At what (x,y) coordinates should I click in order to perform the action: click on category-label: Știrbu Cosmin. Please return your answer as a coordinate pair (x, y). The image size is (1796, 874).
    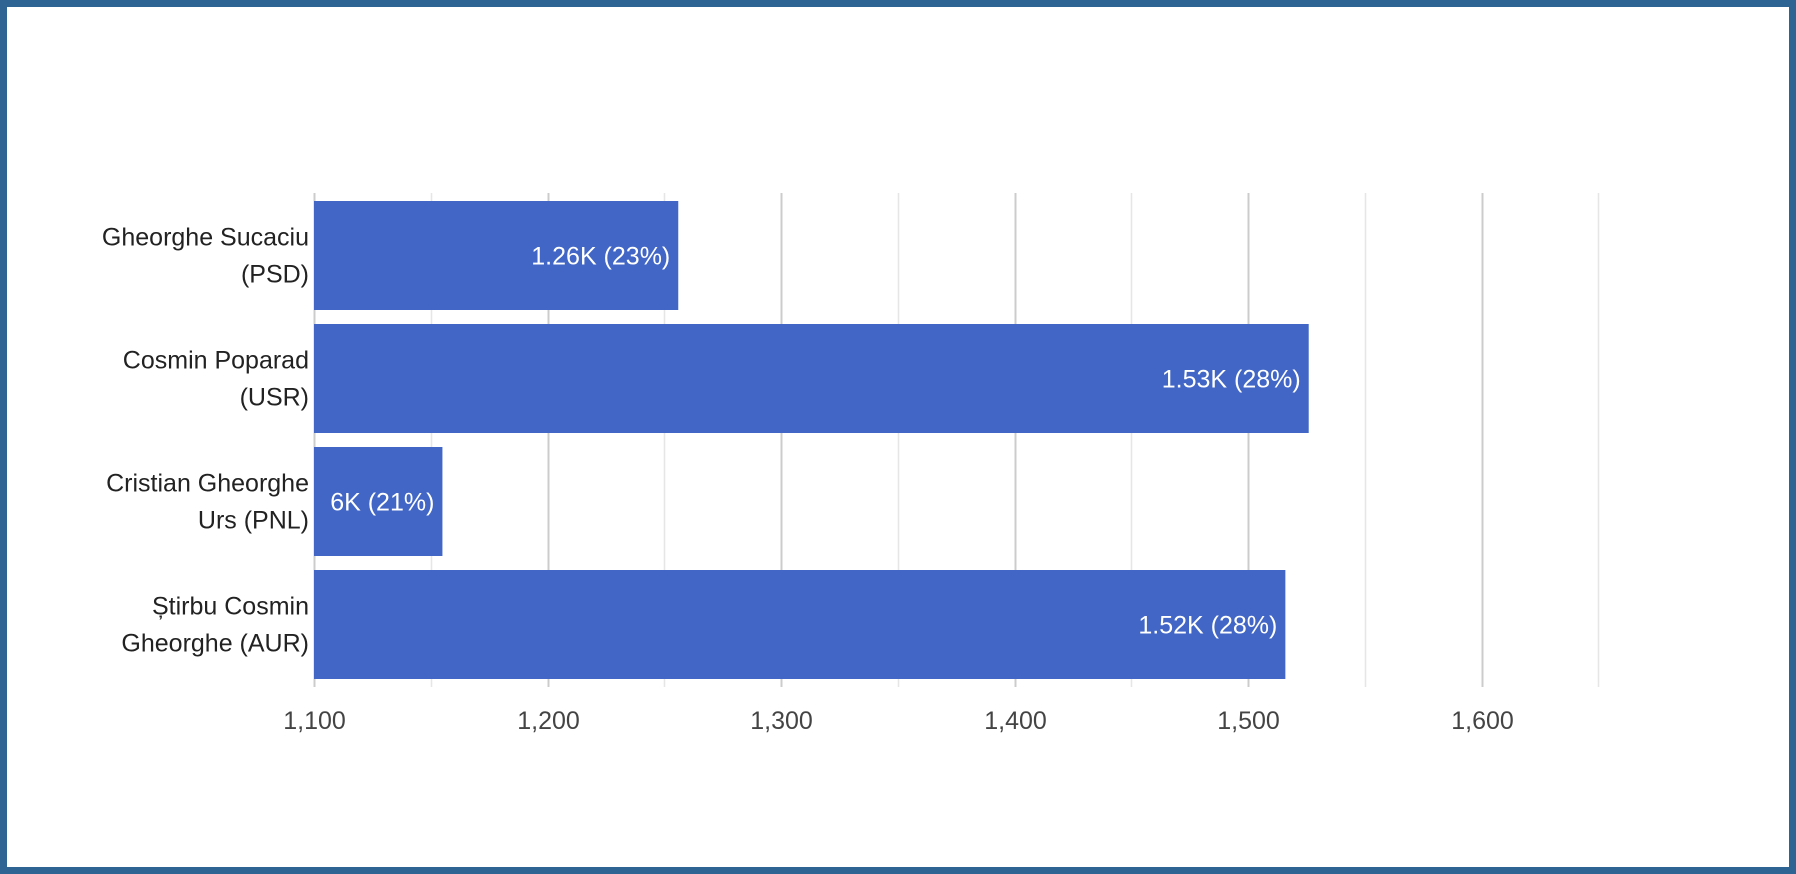
    Looking at the image, I should click on (230, 607).